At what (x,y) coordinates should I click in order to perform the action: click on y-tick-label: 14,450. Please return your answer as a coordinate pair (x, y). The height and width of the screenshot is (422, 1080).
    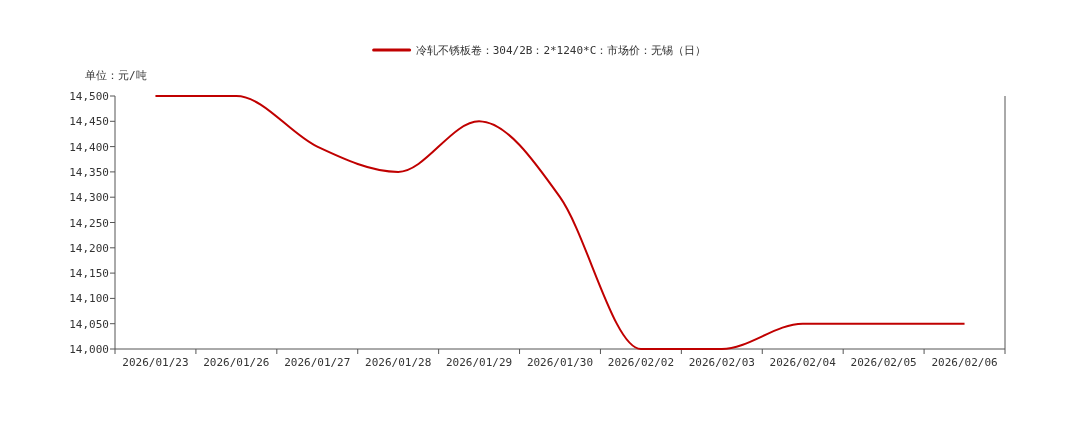
    Looking at the image, I should click on (89, 122).